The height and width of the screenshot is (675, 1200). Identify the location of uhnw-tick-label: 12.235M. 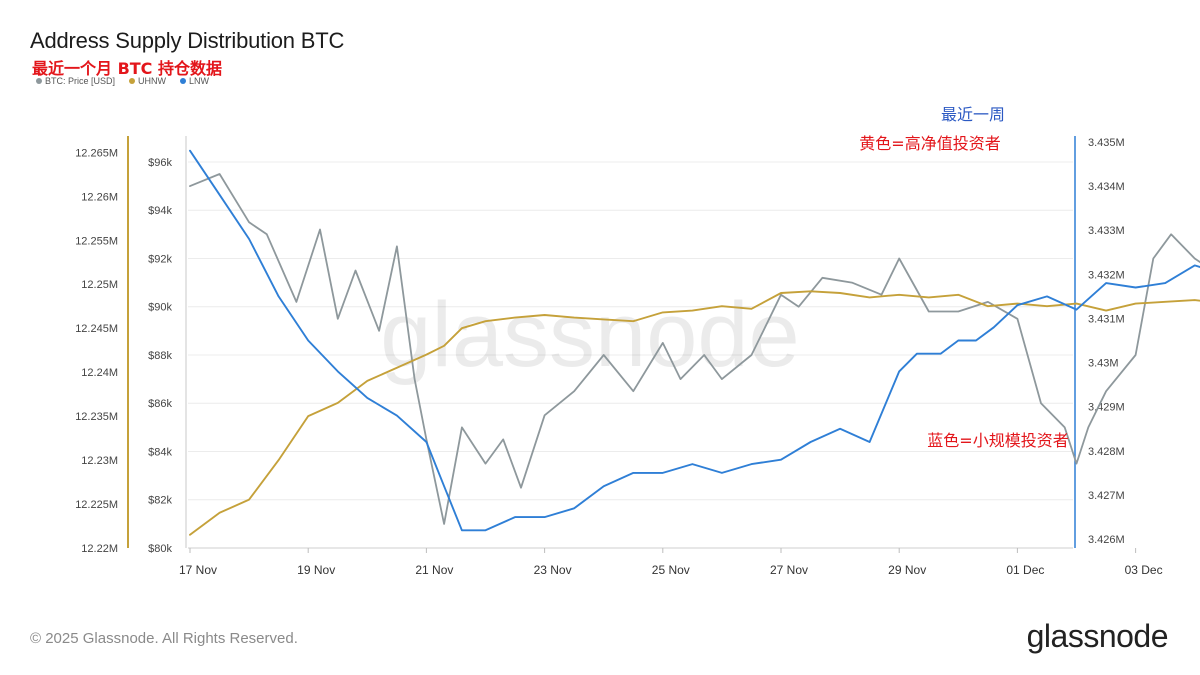
(96, 417).